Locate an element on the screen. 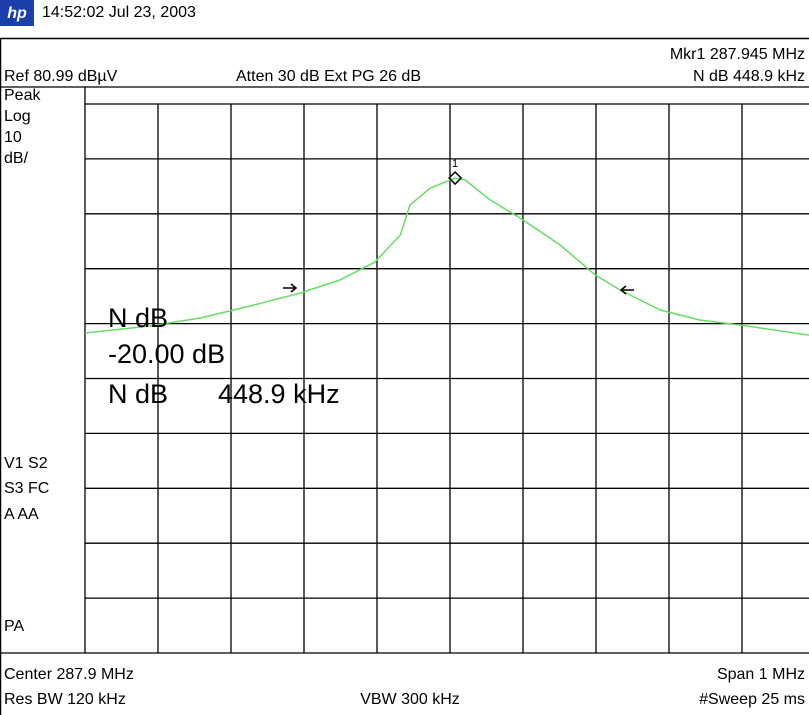 The height and width of the screenshot is (715, 809). atten: Atten 30 dB Ext PG 26 dB is located at coordinates (328, 76).